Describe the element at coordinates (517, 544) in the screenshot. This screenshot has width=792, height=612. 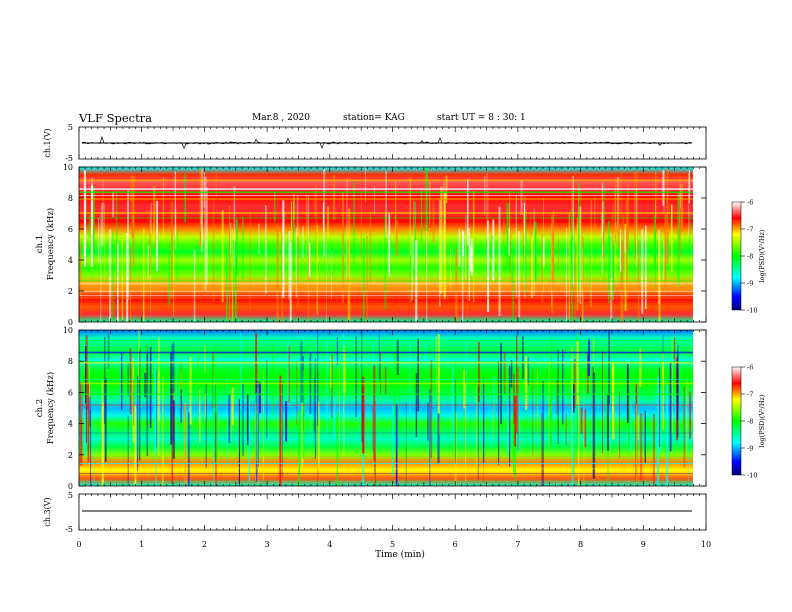
I see `xtick-label: 7` at that location.